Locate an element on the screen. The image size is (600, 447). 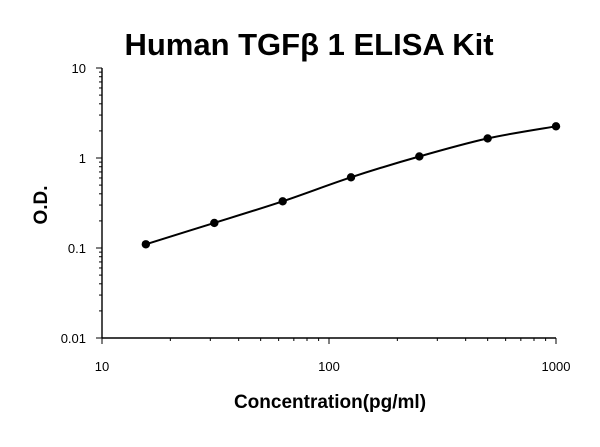
x-tick-label: 1000 is located at coordinates (556, 366).